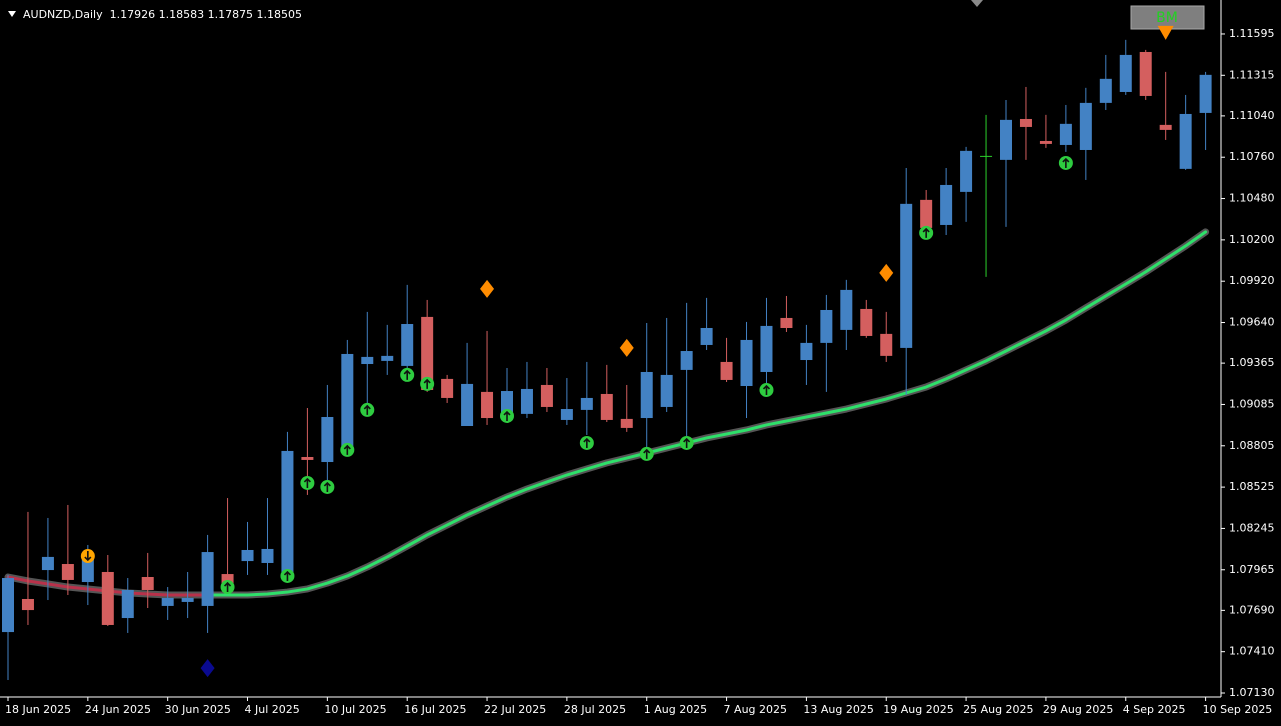 The width and height of the screenshot is (1281, 726). What do you see at coordinates (1078, 709) in the screenshot?
I see `x-tick-label: 29 Aug 2025` at bounding box center [1078, 709].